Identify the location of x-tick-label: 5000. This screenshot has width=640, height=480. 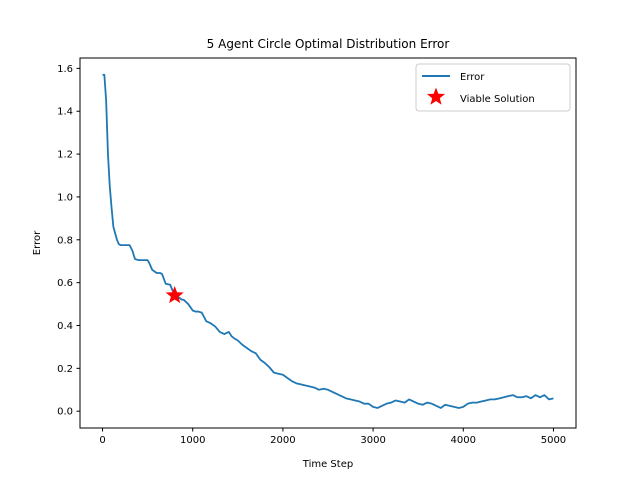
(553, 440).